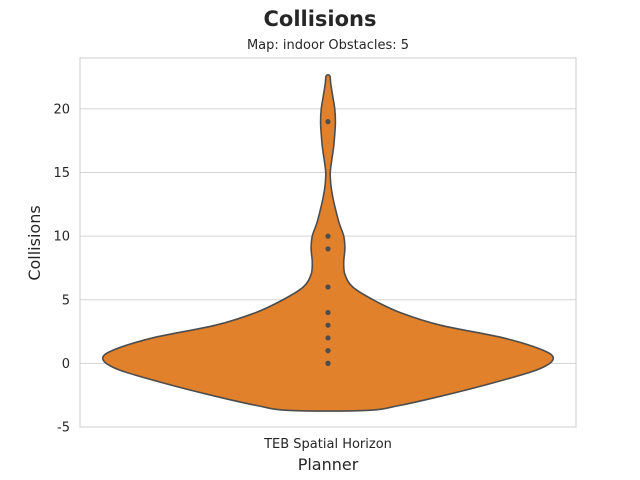  Describe the element at coordinates (66, 300) in the screenshot. I see `y-tick-label: 5` at that location.